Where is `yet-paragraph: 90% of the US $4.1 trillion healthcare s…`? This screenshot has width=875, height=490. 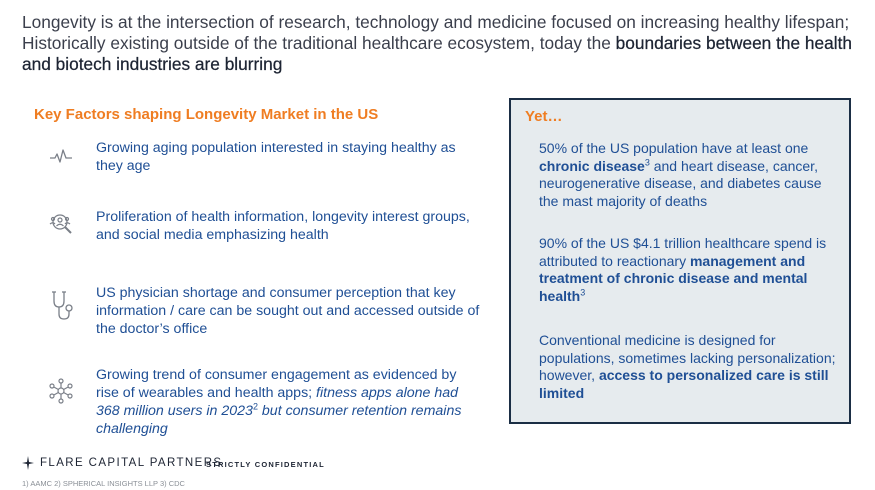 yet-paragraph: 90% of the US $4.1 trillion healthcare s… is located at coordinates (683, 269).